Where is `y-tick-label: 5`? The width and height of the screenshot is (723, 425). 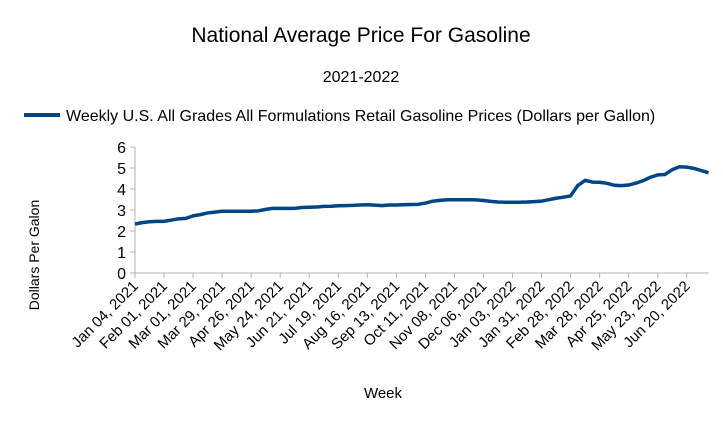
y-tick-label: 5 is located at coordinates (121, 169).